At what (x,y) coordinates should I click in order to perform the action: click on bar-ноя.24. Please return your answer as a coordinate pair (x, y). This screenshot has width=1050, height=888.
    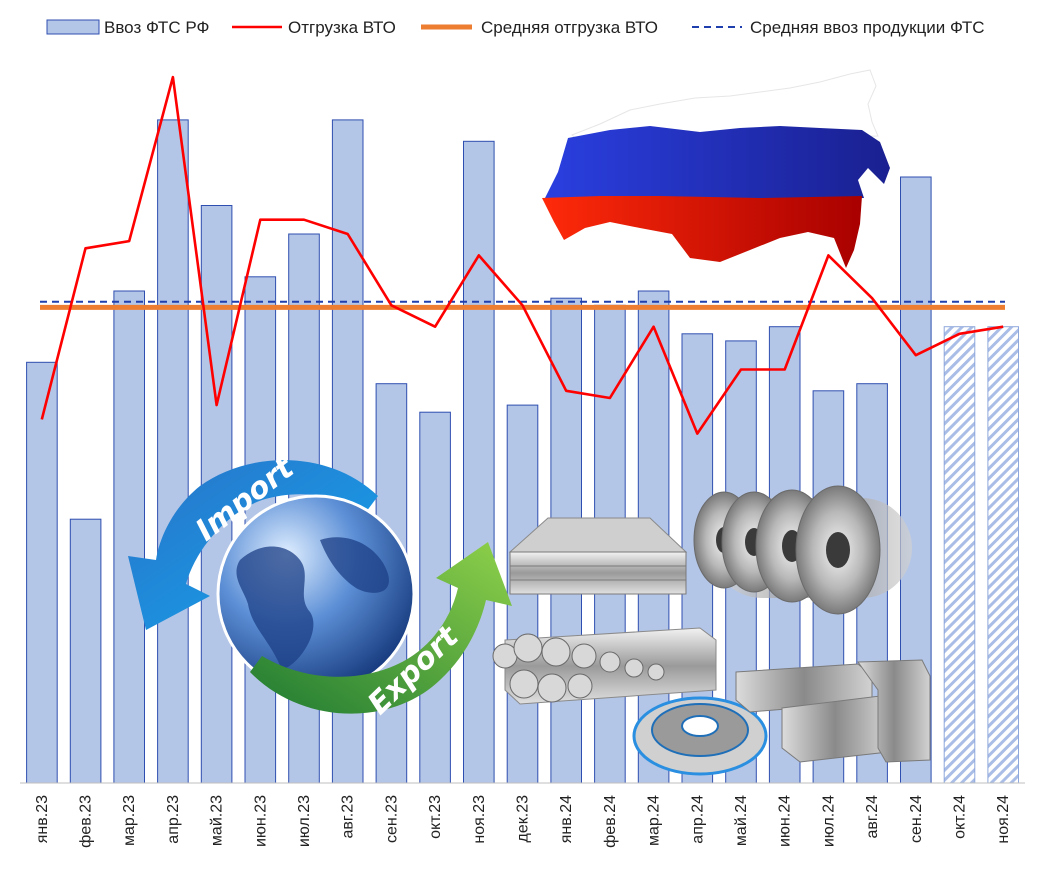
    Looking at the image, I should click on (1003, 555).